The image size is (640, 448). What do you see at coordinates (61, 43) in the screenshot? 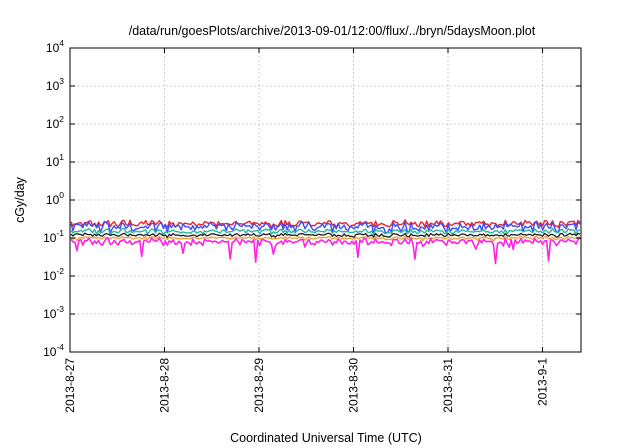
I see `y-tick-exponent: 4` at bounding box center [61, 43].